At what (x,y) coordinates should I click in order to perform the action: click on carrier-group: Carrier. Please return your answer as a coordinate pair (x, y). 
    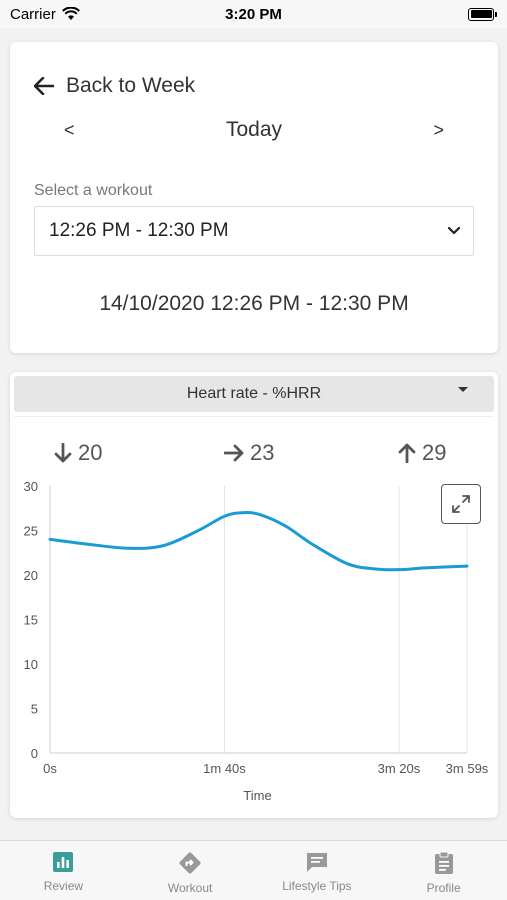
    Looking at the image, I should click on (45, 14).